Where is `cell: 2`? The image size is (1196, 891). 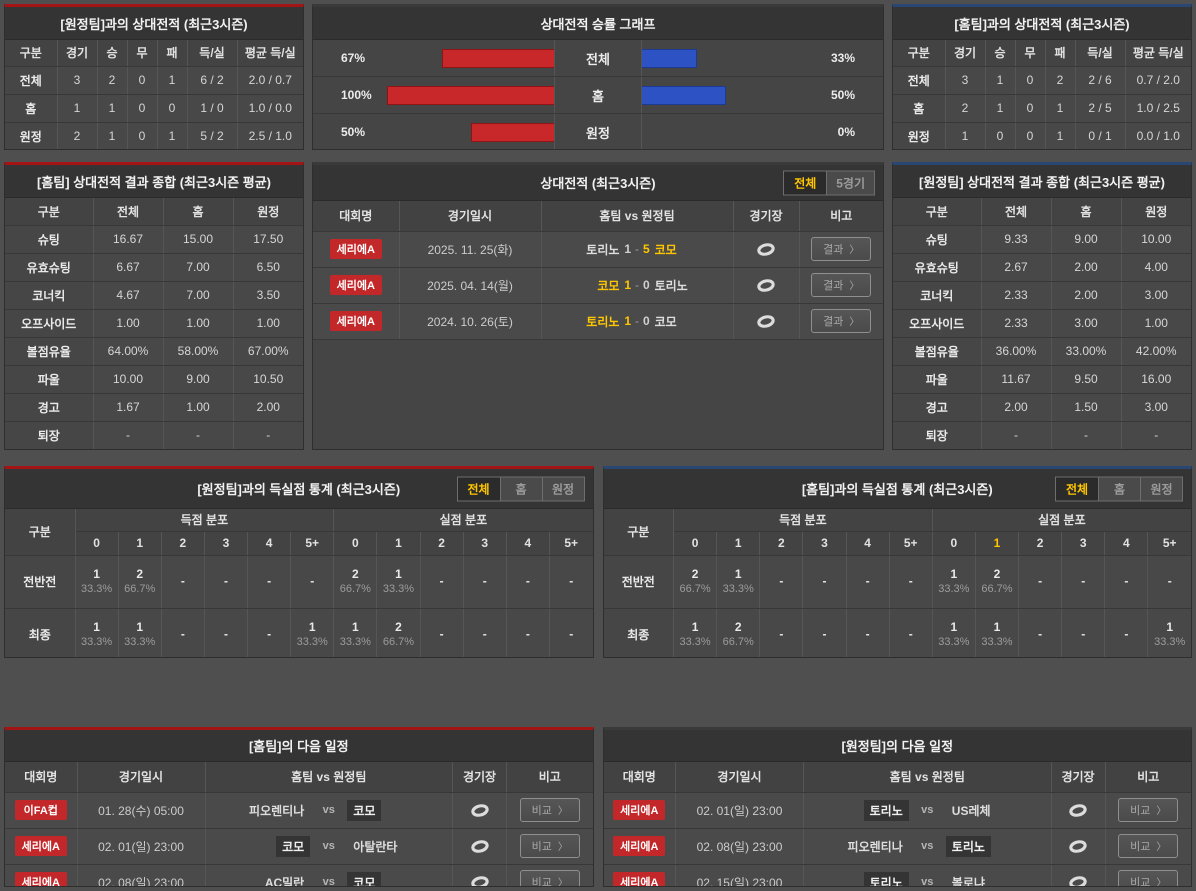
cell: 2 is located at coordinates (965, 108).